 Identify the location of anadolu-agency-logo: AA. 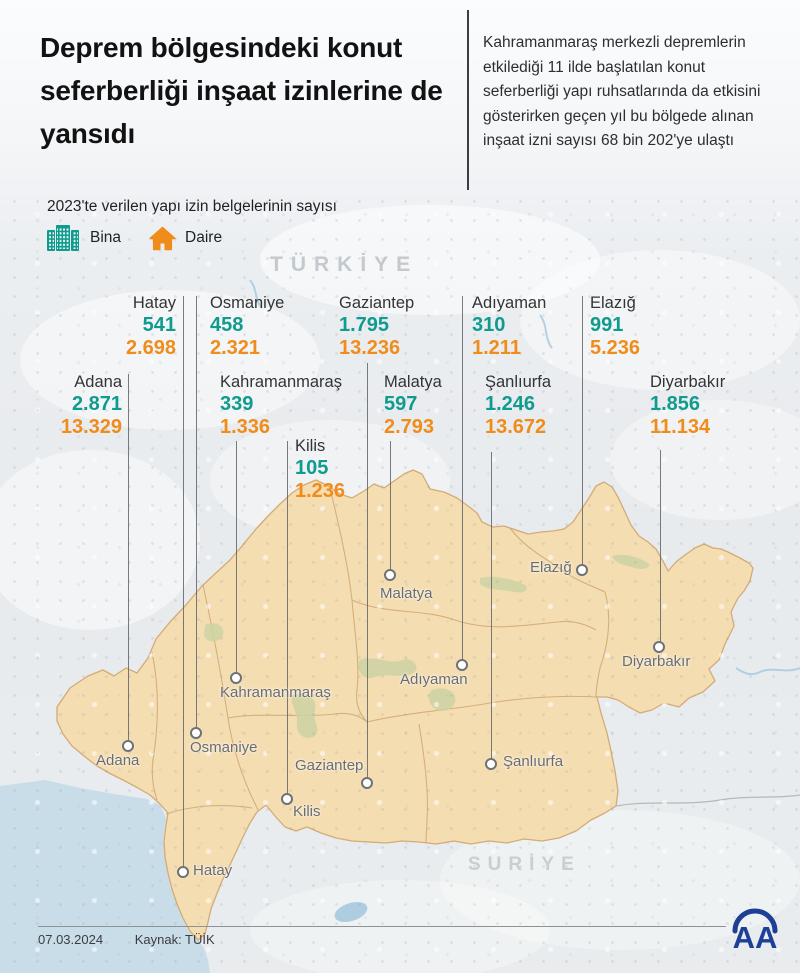
(755, 931).